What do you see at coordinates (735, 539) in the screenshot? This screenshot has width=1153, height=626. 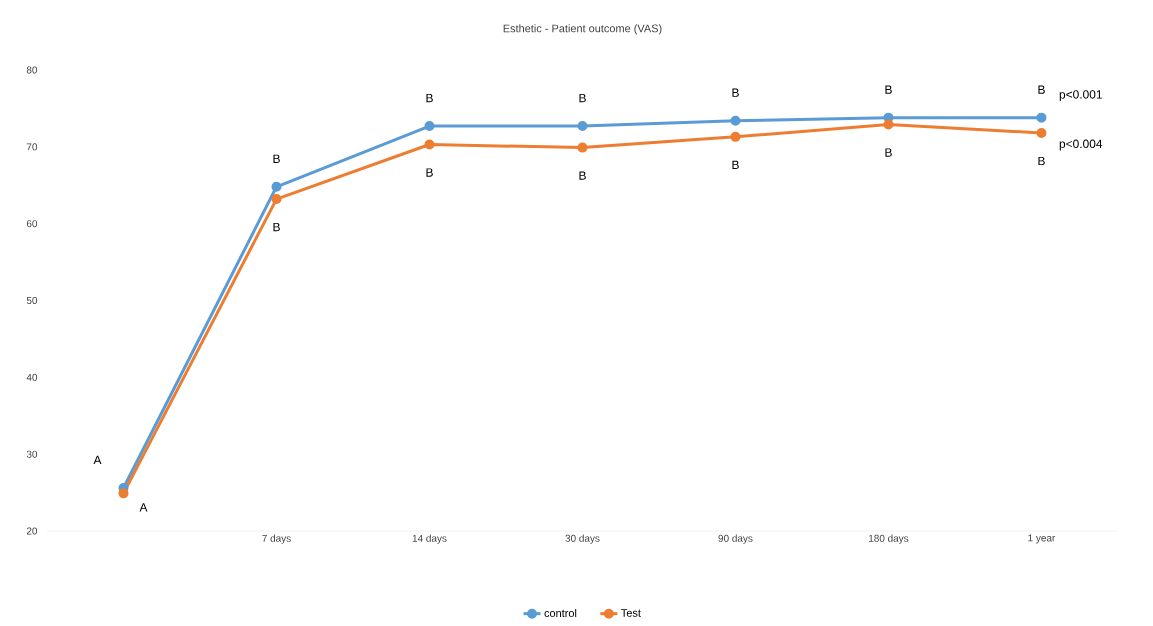 I see `x-tick-label: 90 days` at bounding box center [735, 539].